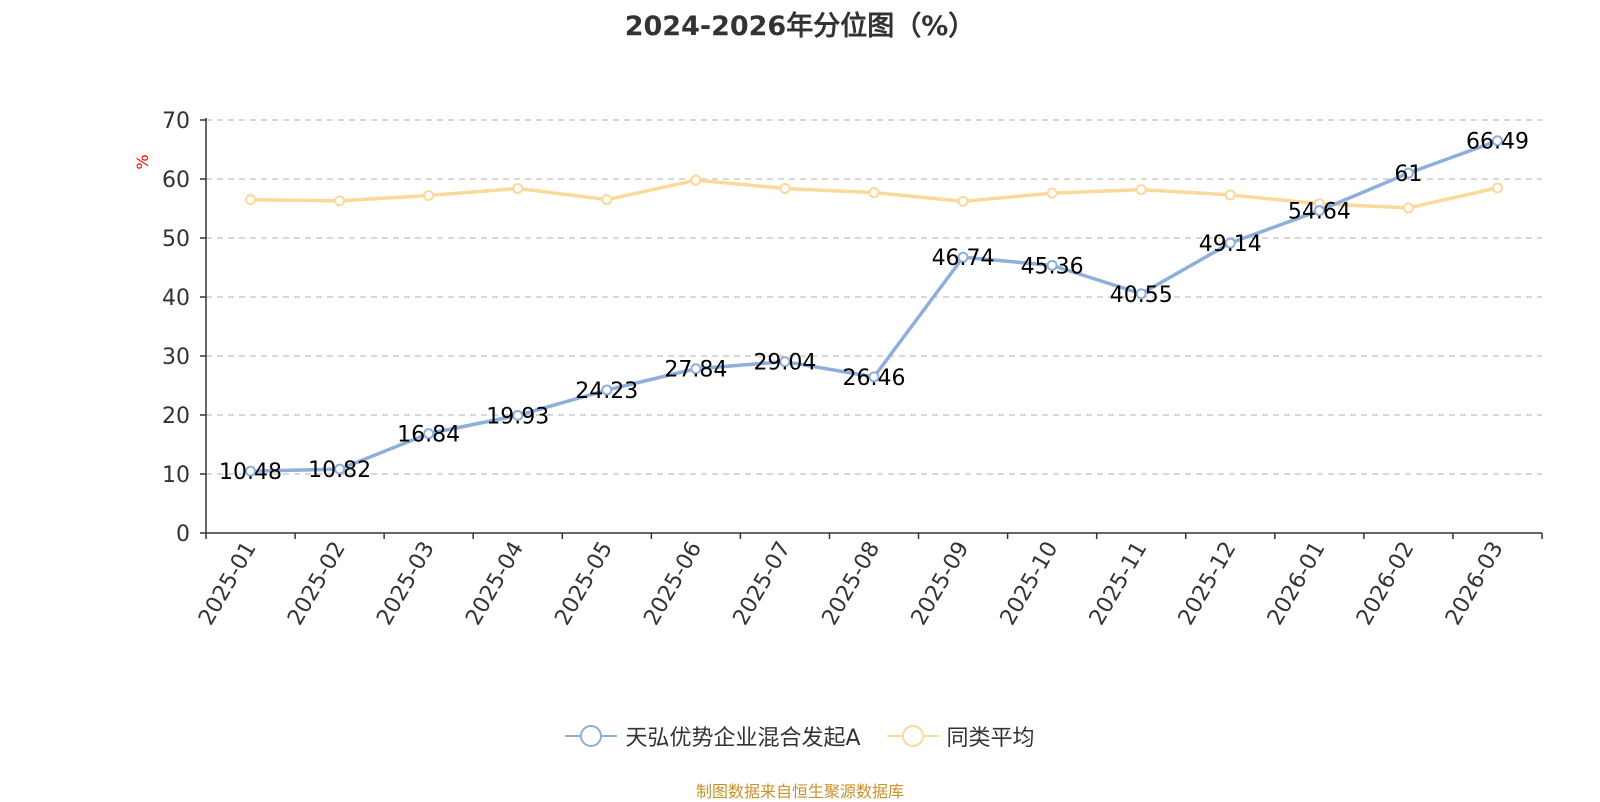  I want to click on x-tick-label: 2026-01, so click(1297, 584).